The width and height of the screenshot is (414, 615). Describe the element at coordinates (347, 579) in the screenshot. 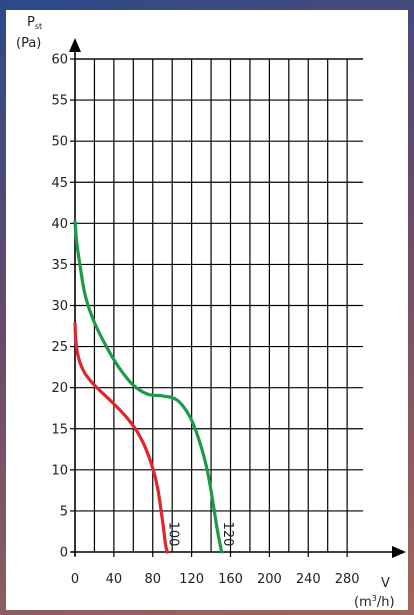

I see `x-tick-label: 280` at that location.